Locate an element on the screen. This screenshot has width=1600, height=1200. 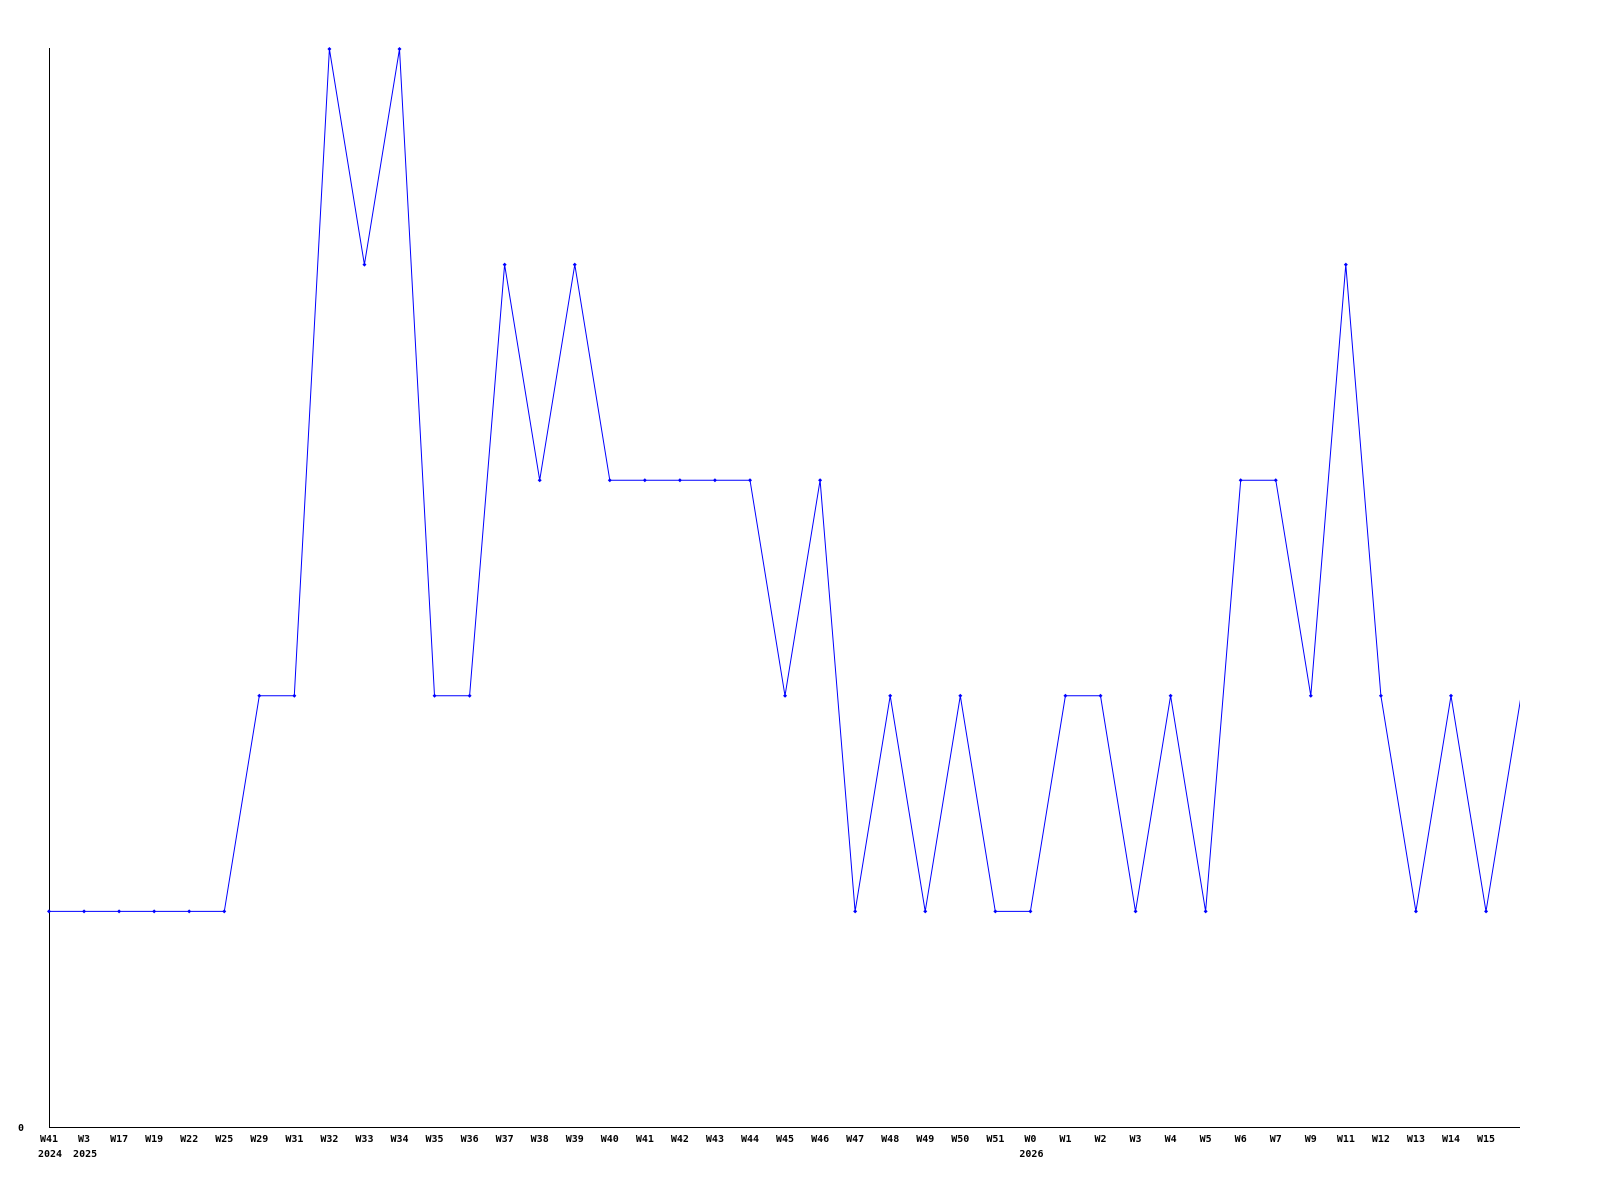
x-tick-label: W11 is located at coordinates (1346, 1139).